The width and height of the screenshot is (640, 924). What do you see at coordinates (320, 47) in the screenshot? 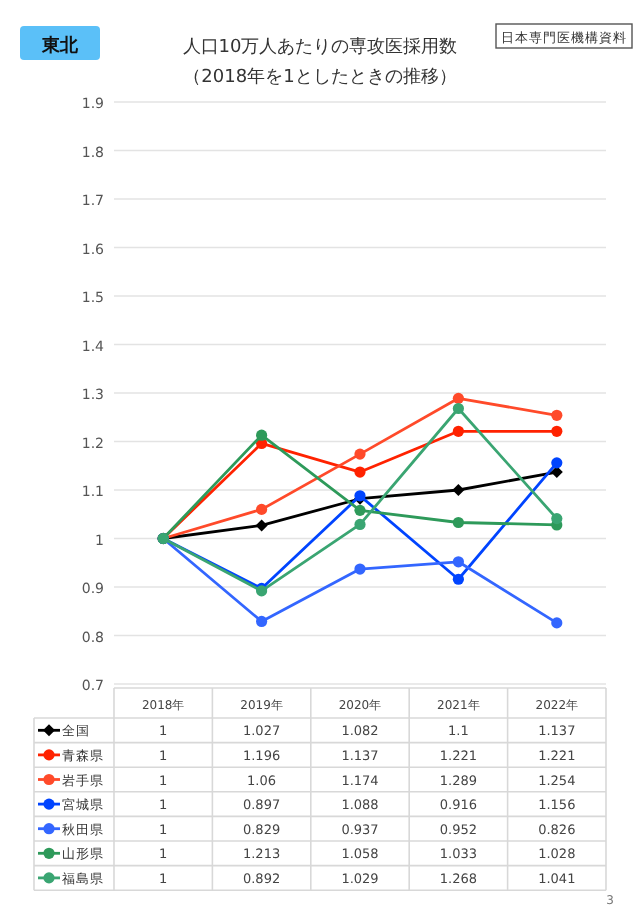
I see `chart-title: 人口10万人あたりの専攻医採用数` at bounding box center [320, 47].